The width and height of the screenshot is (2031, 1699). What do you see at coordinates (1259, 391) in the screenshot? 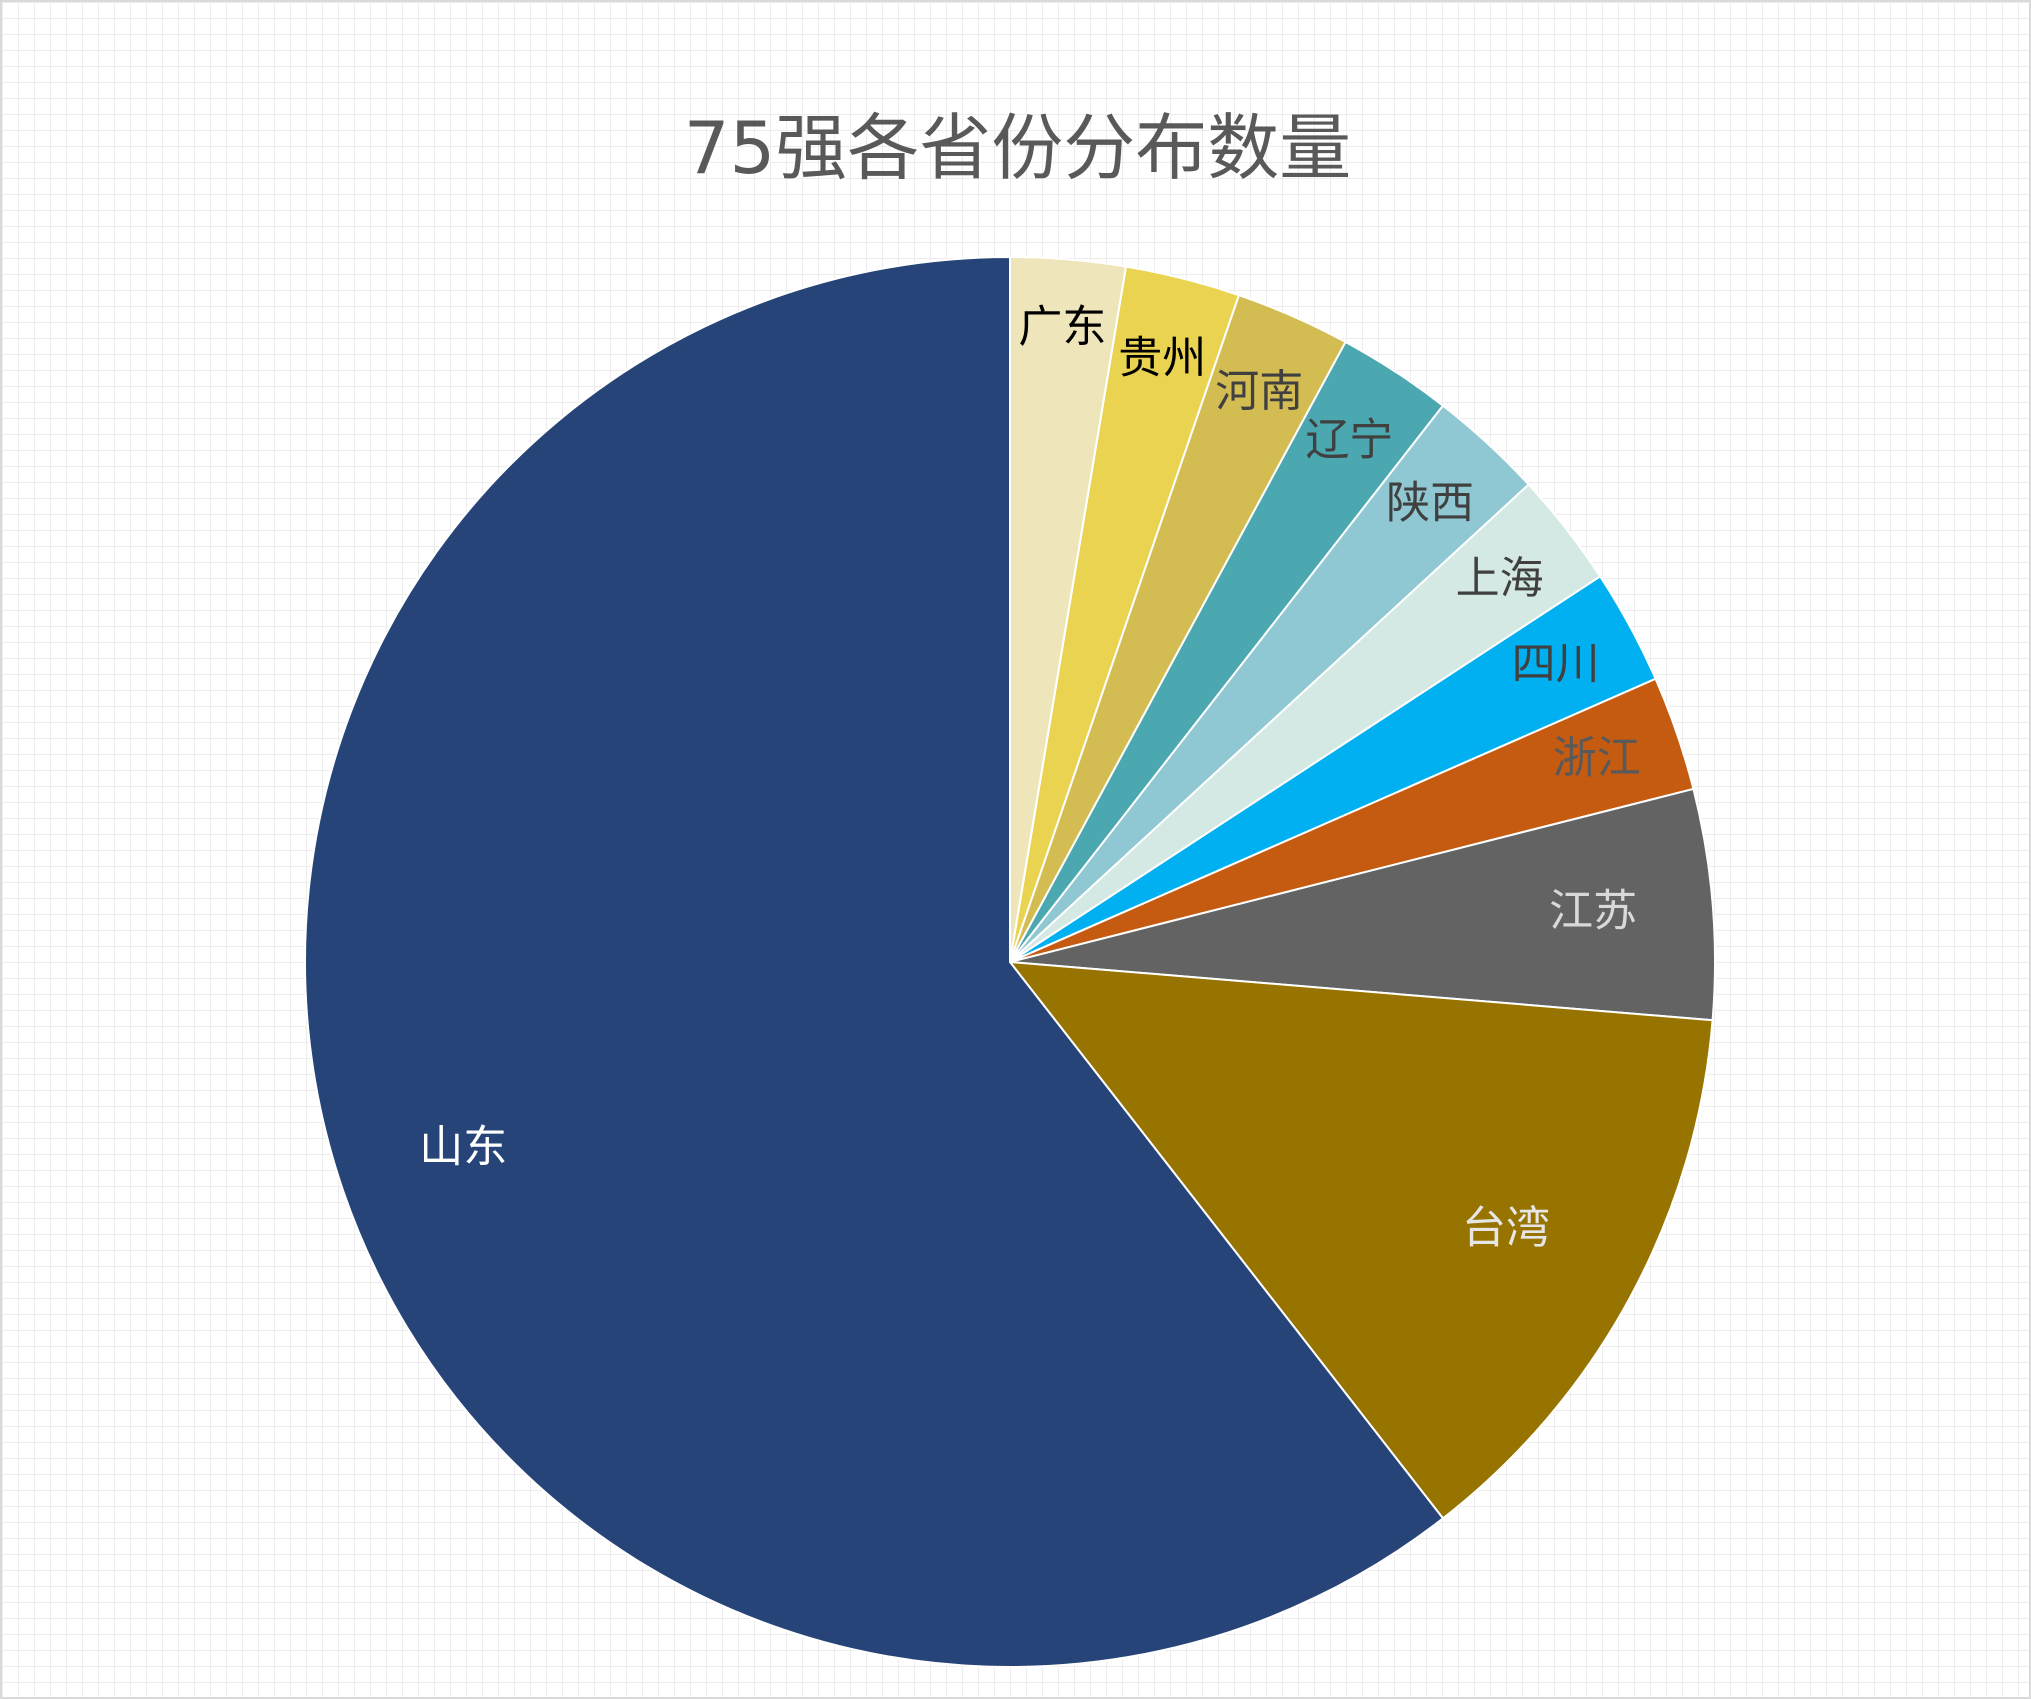
I see `slice-label: 河南` at bounding box center [1259, 391].